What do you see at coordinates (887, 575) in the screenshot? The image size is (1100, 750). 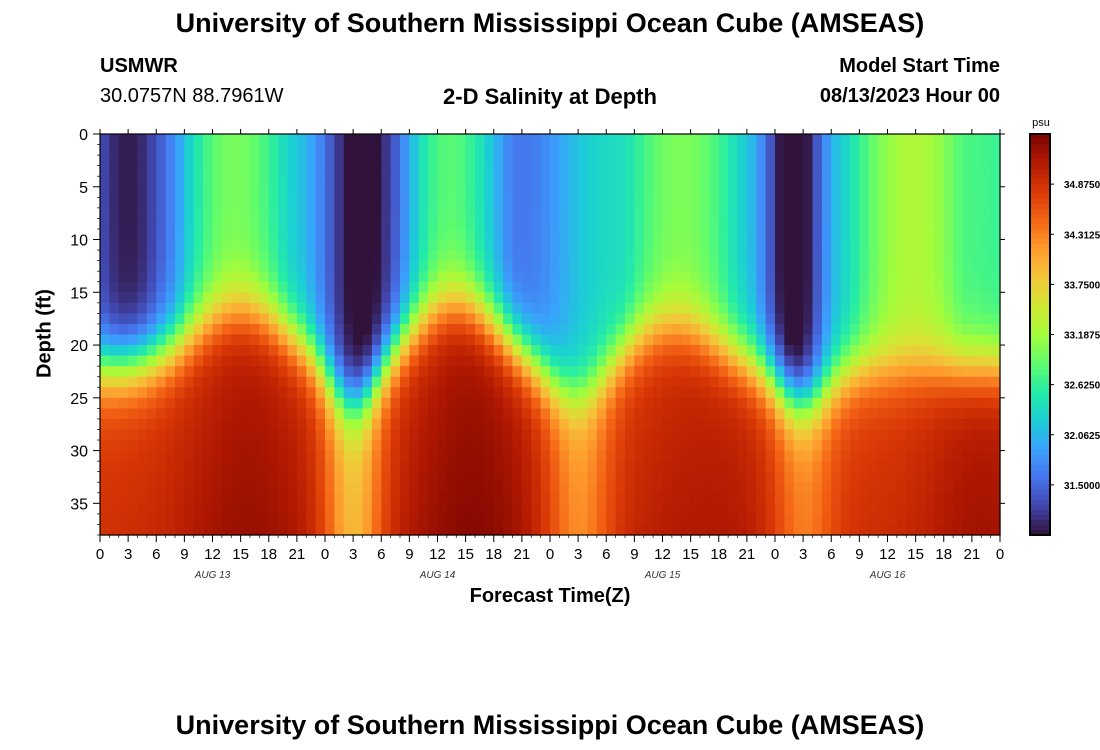 I see `day-label: AUG 16` at bounding box center [887, 575].